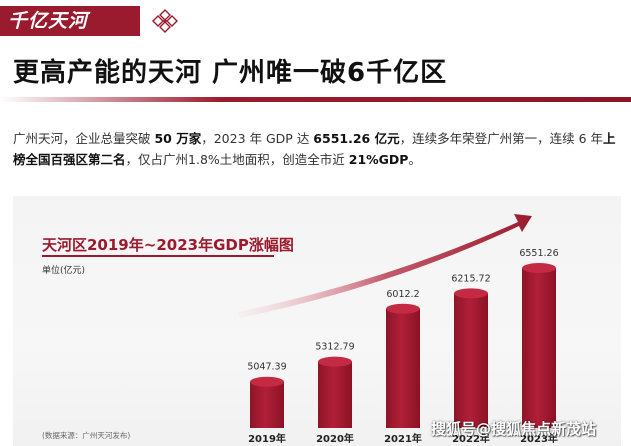 This screenshot has height=446, width=631. What do you see at coordinates (539, 348) in the screenshot?
I see `bar-2023年` at bounding box center [539, 348].